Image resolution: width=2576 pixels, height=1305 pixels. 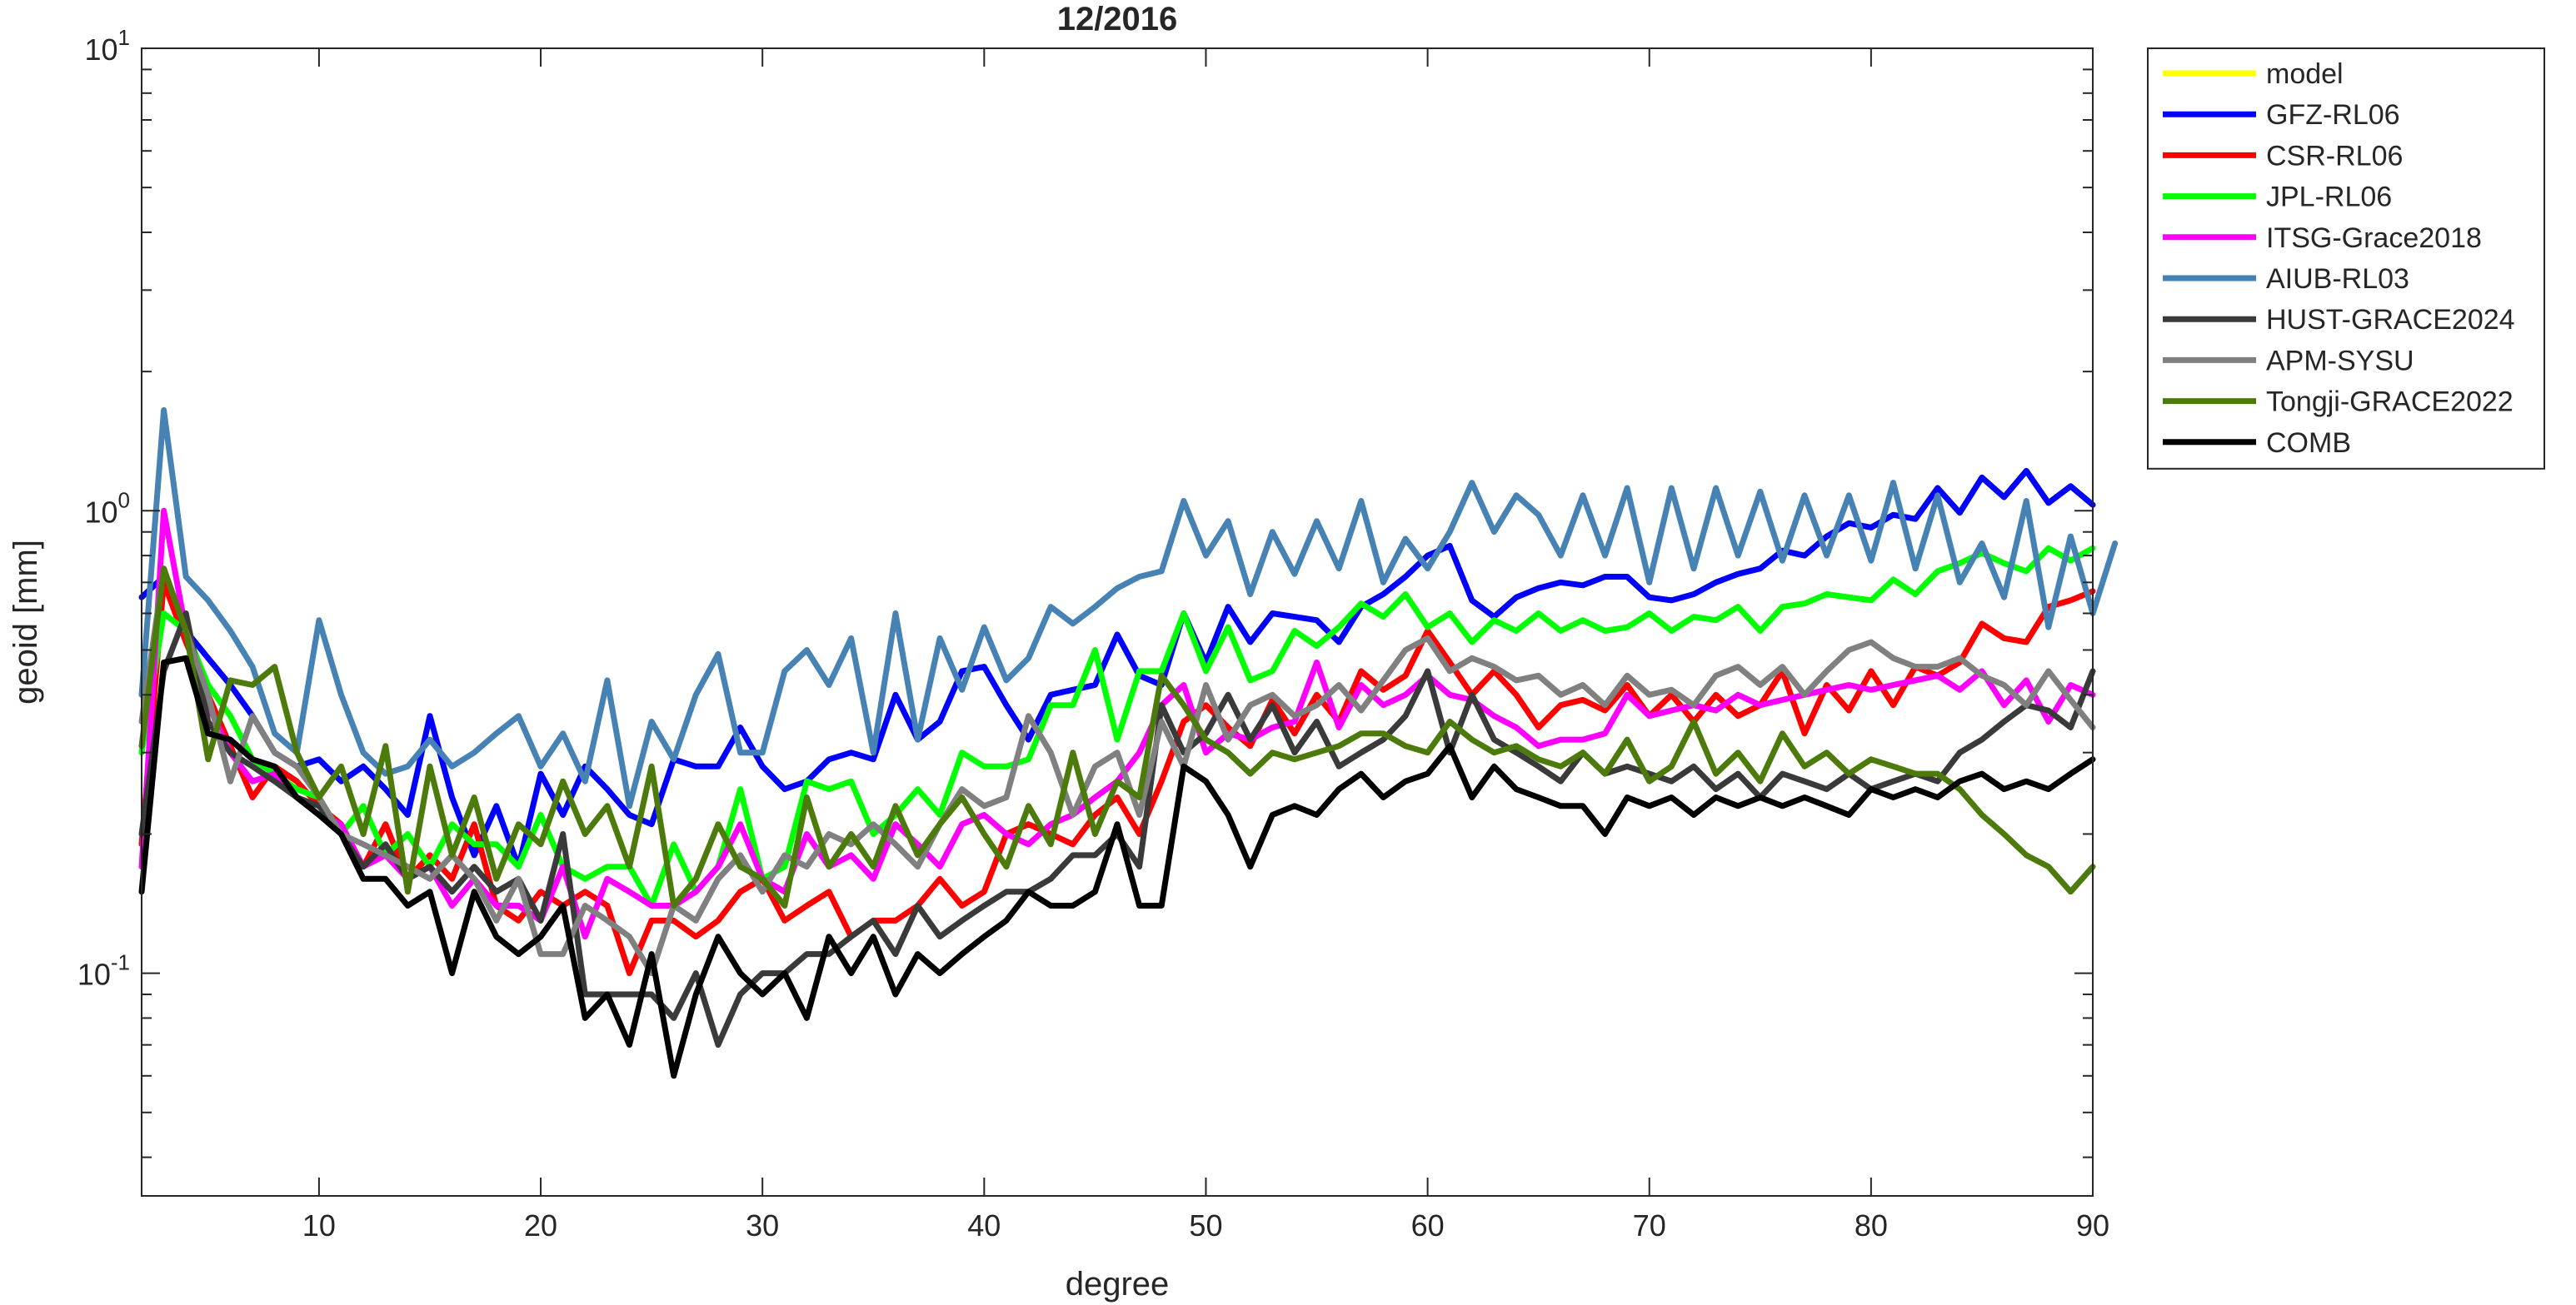 I want to click on x-axis-label: degree, so click(x=1118, y=1284).